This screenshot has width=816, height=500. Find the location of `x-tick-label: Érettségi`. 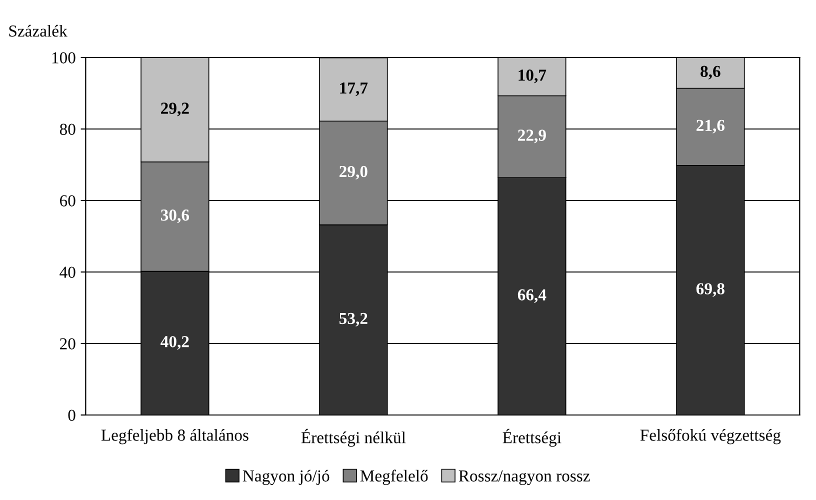

x-tick-label: Érettségi is located at coordinates (532, 437).